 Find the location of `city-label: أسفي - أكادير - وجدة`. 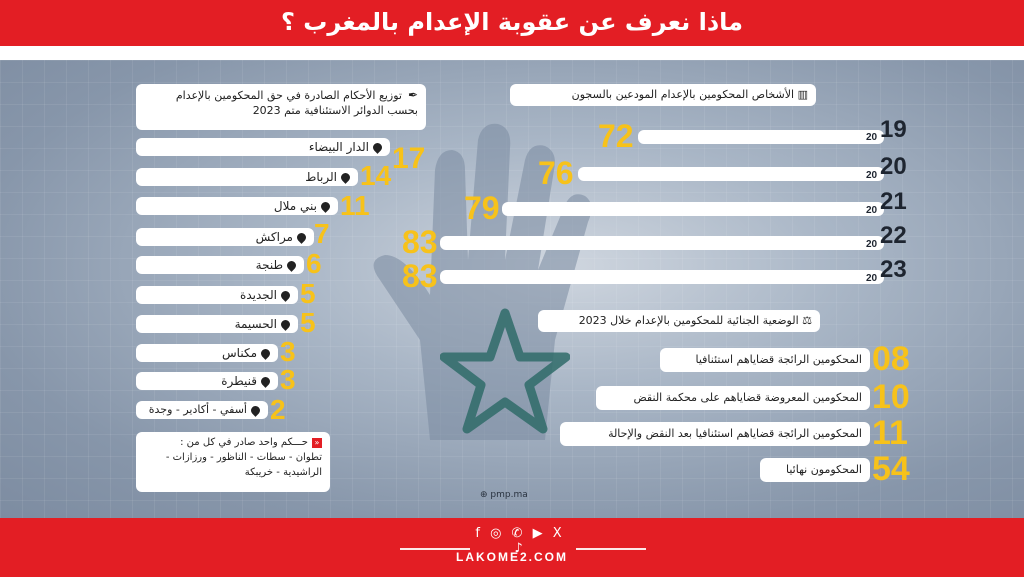

city-label: أسفي - أكادير - وجدة is located at coordinates (197, 409).